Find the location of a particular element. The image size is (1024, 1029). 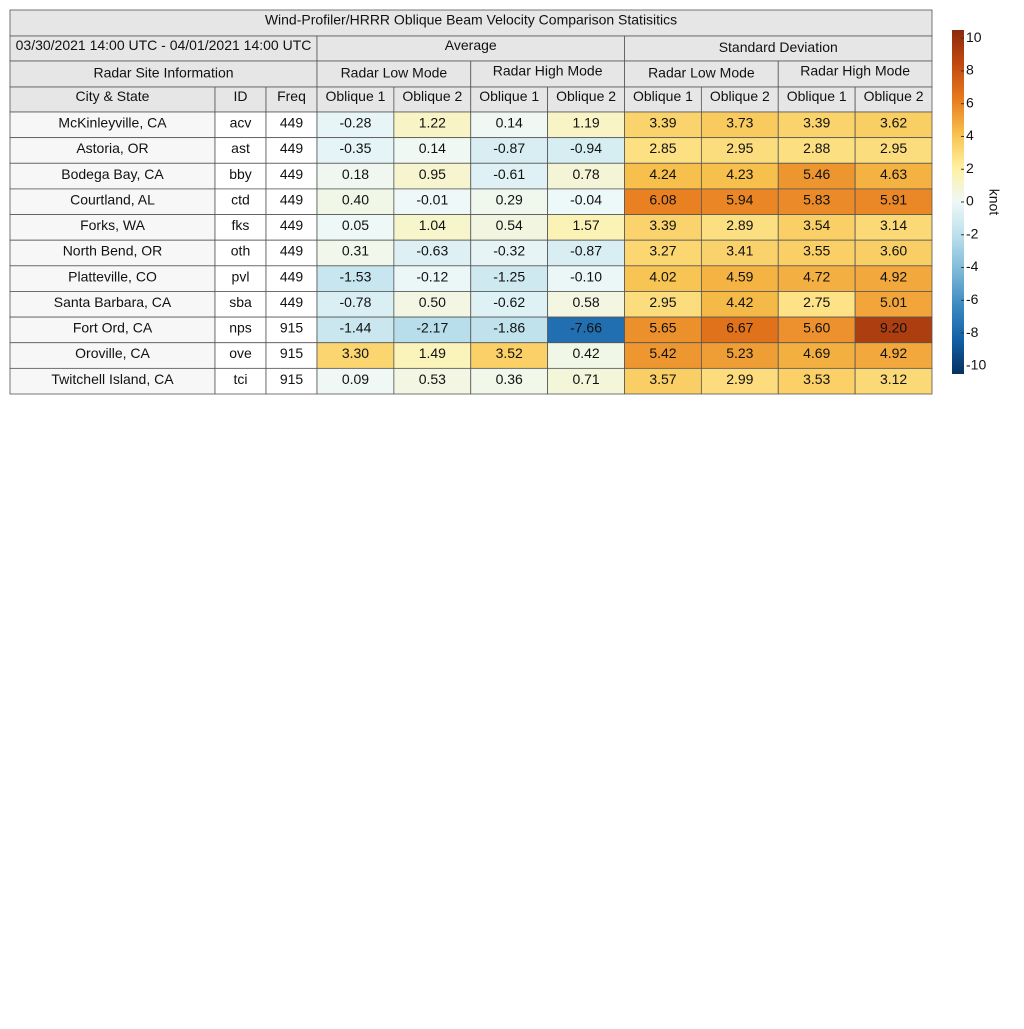

value-cell: 5.91 is located at coordinates (893, 199).